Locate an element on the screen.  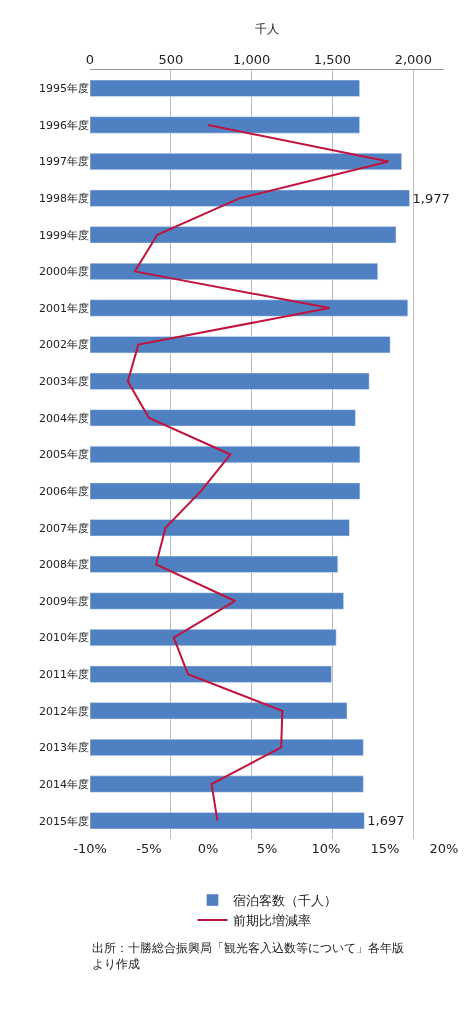
x2-tick-label: 10% is located at coordinates (326, 848).